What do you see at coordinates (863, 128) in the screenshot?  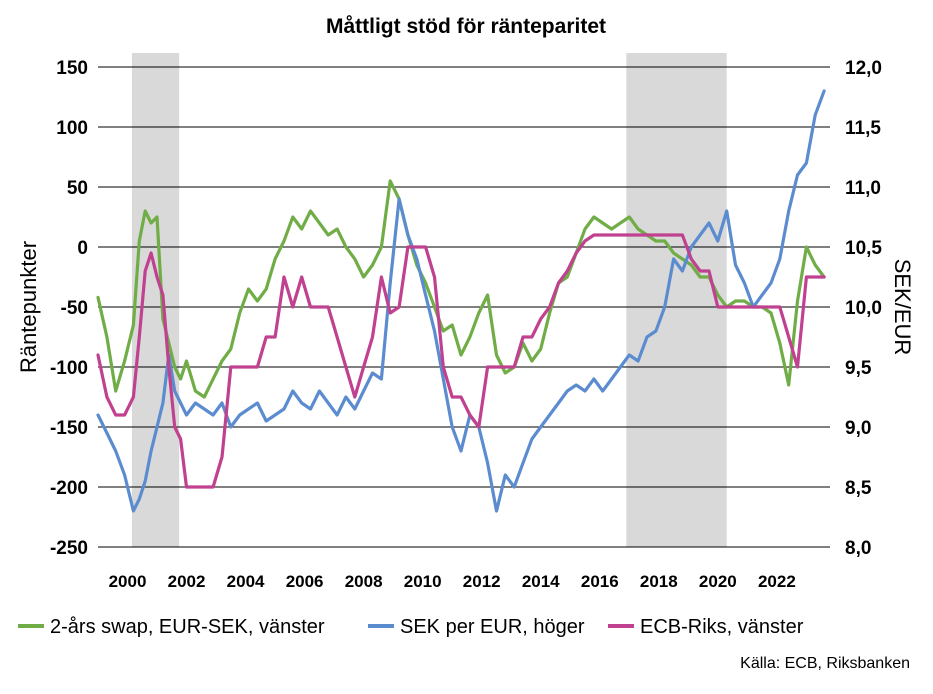 I see `right-tick-label: 11,5` at bounding box center [863, 128].